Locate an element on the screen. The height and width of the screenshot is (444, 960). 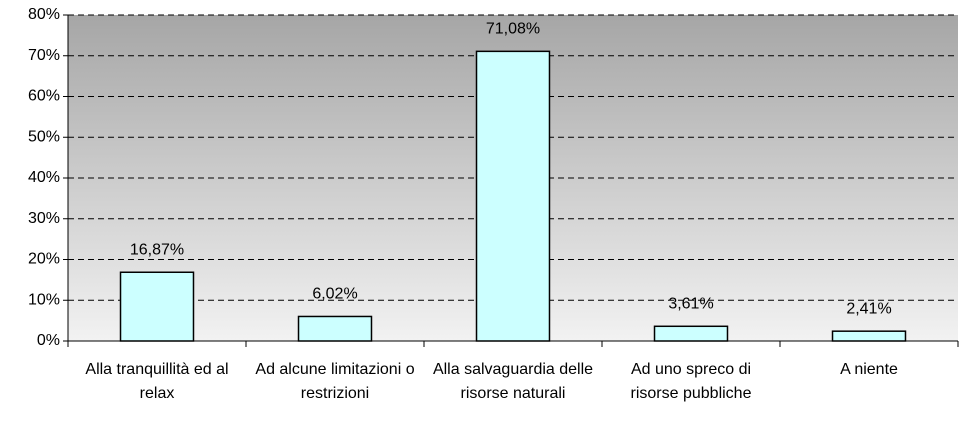
y-tick-label: 0% is located at coordinates (48, 340).